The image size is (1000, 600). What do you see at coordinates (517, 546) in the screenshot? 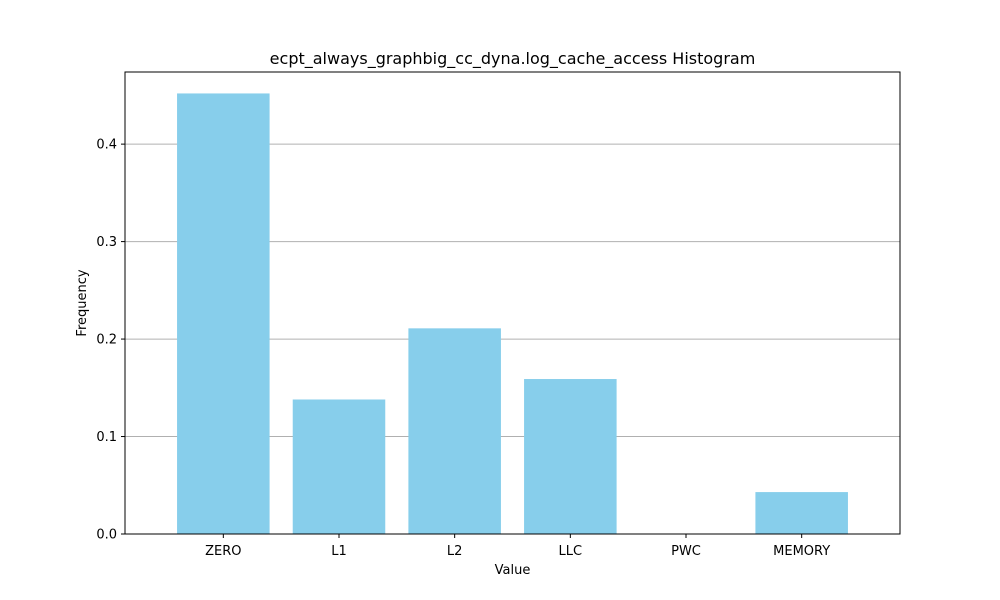
I see `x-axis: ZERO L1 L2 LLC PWC MEMORY` at bounding box center [517, 546].